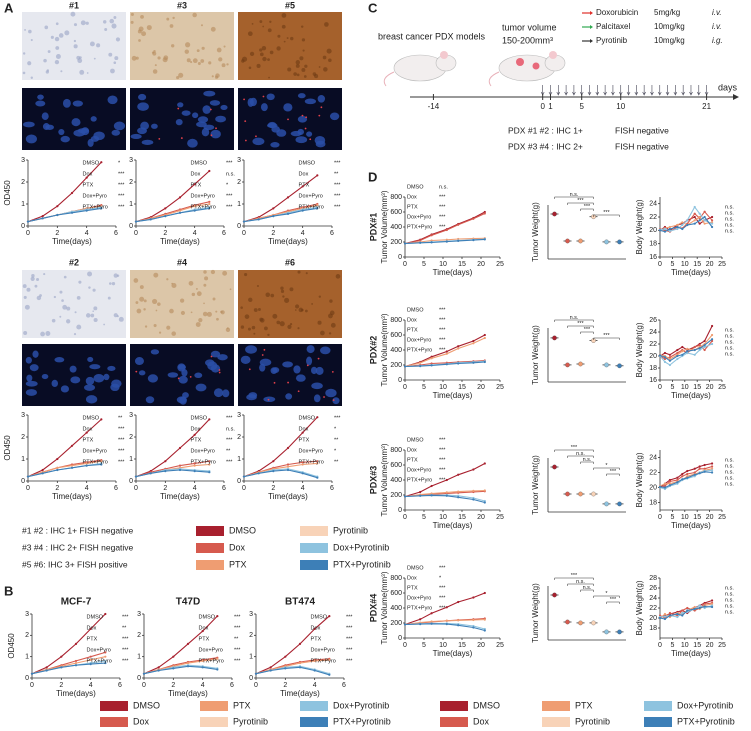  I want to click on y-tick-label: 22, so click(653, 472).